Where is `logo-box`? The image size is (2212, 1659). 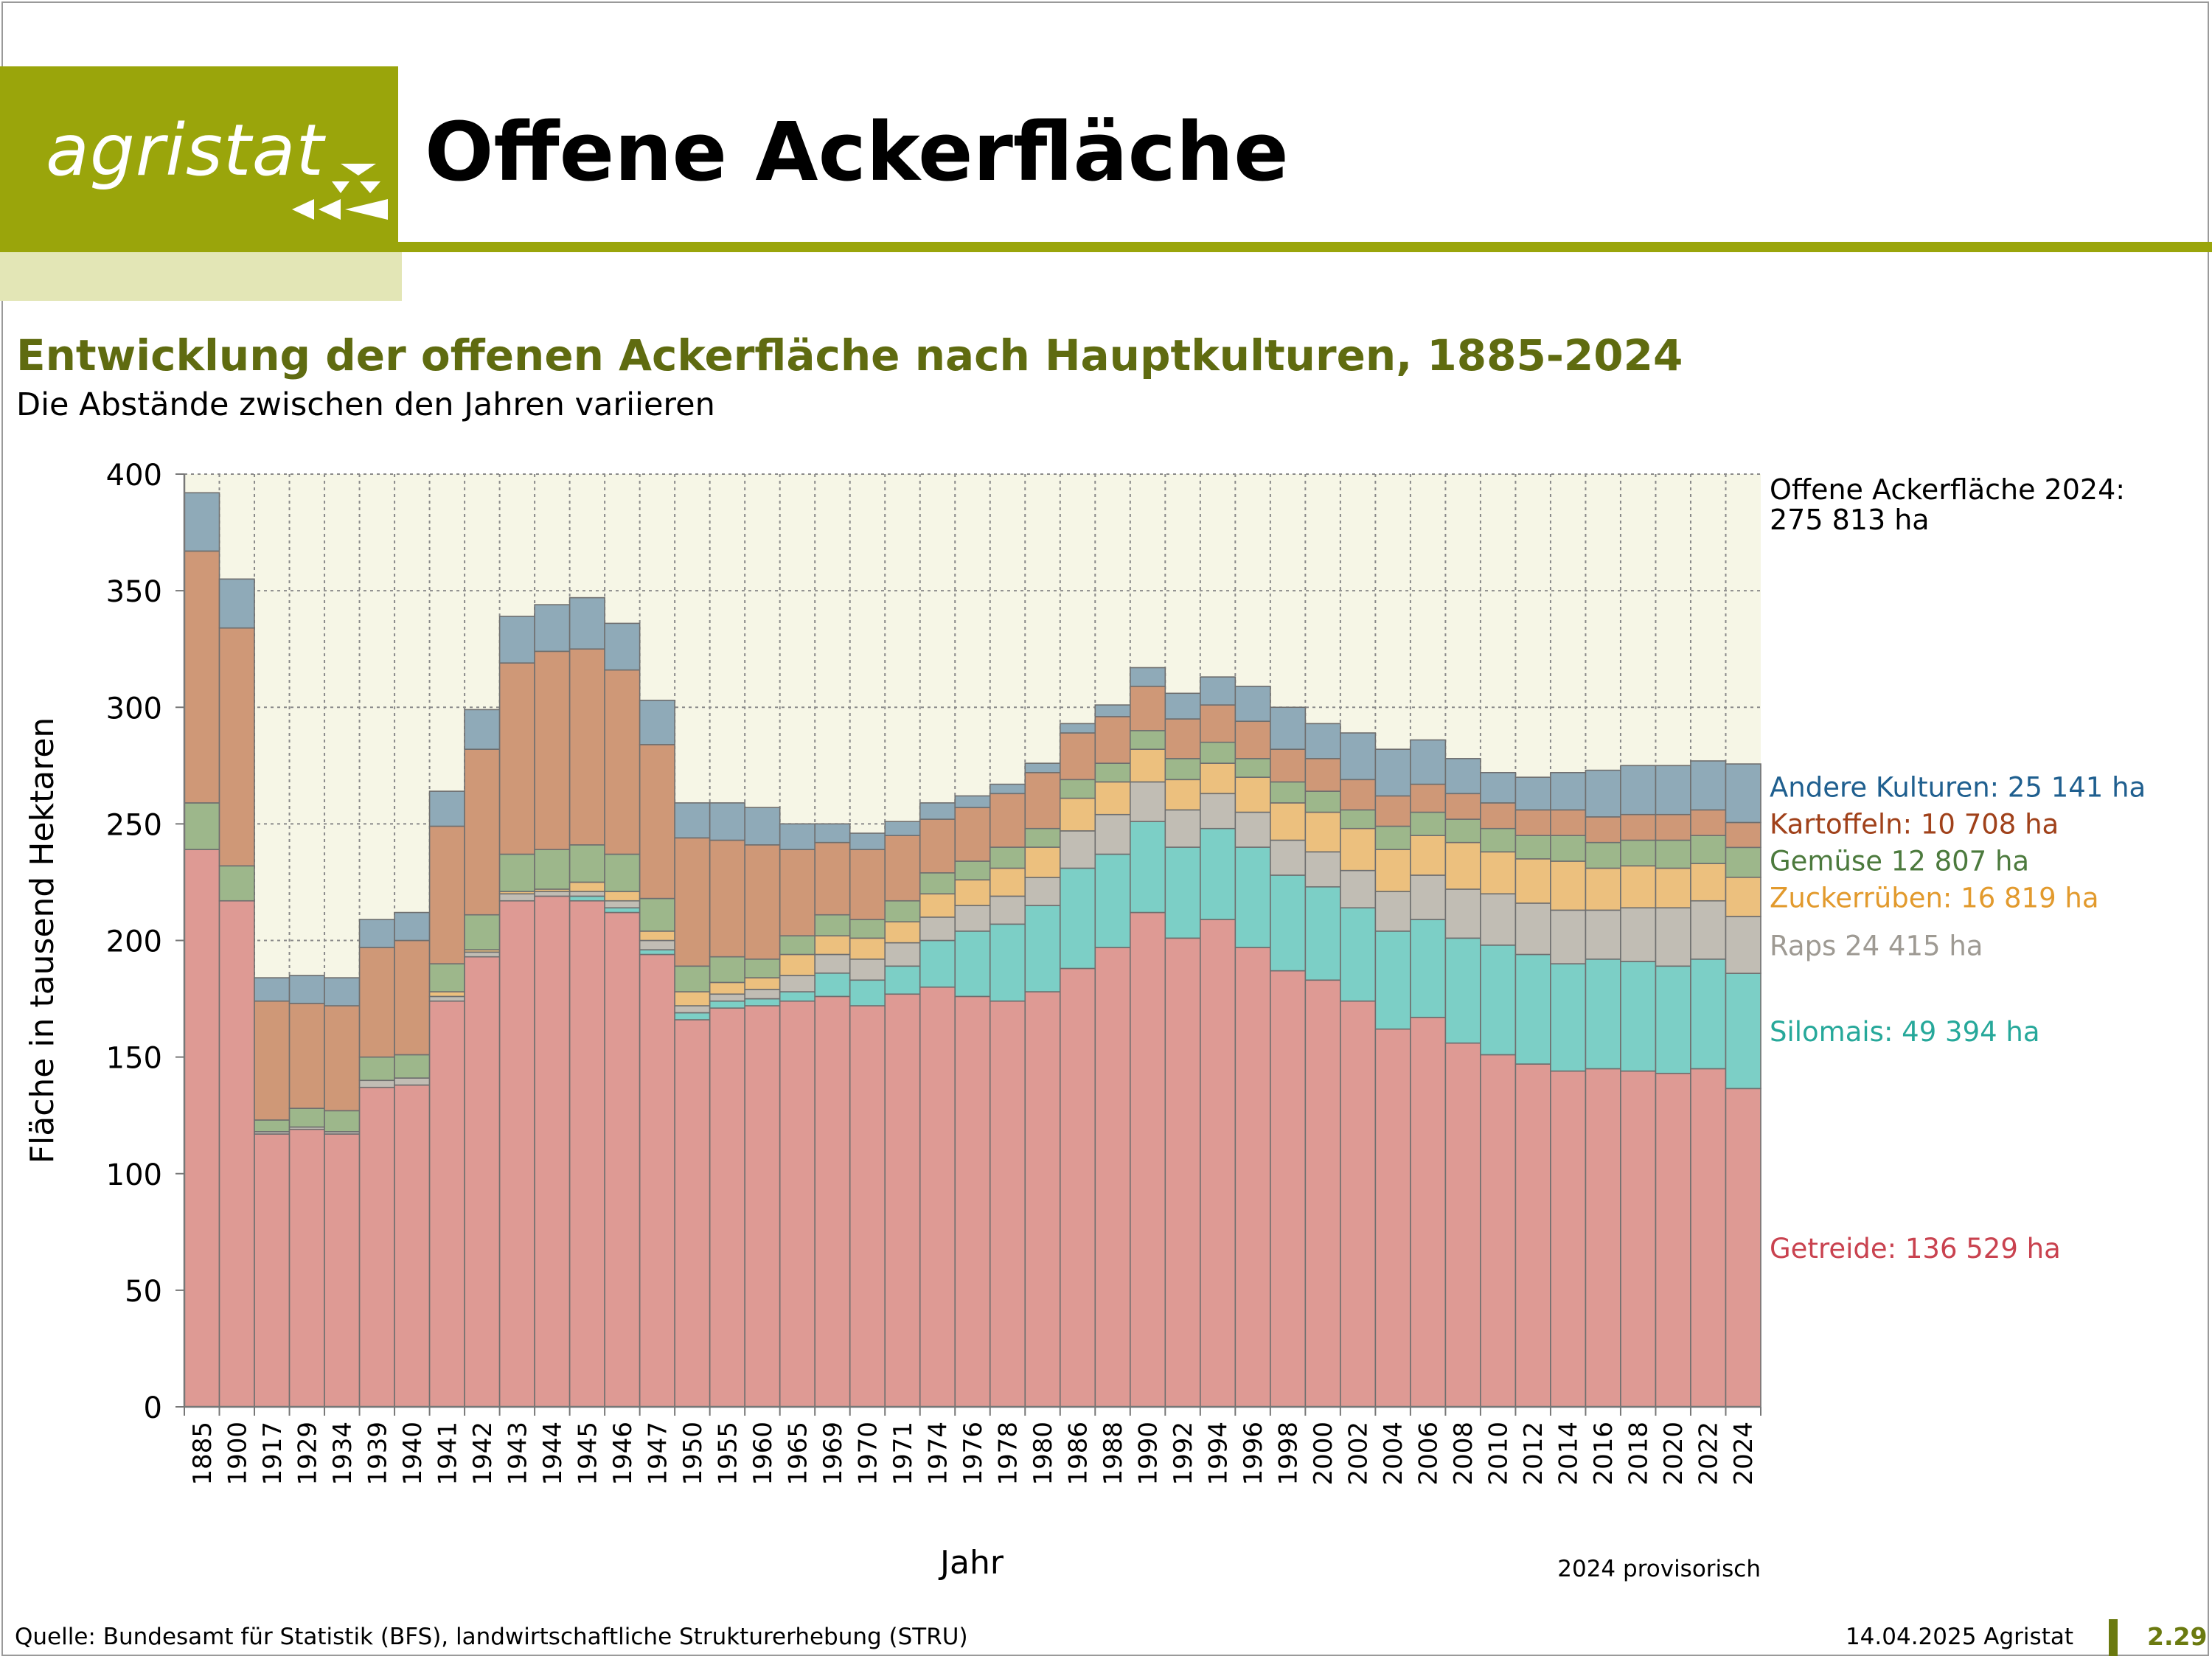
logo-box is located at coordinates (199, 159).